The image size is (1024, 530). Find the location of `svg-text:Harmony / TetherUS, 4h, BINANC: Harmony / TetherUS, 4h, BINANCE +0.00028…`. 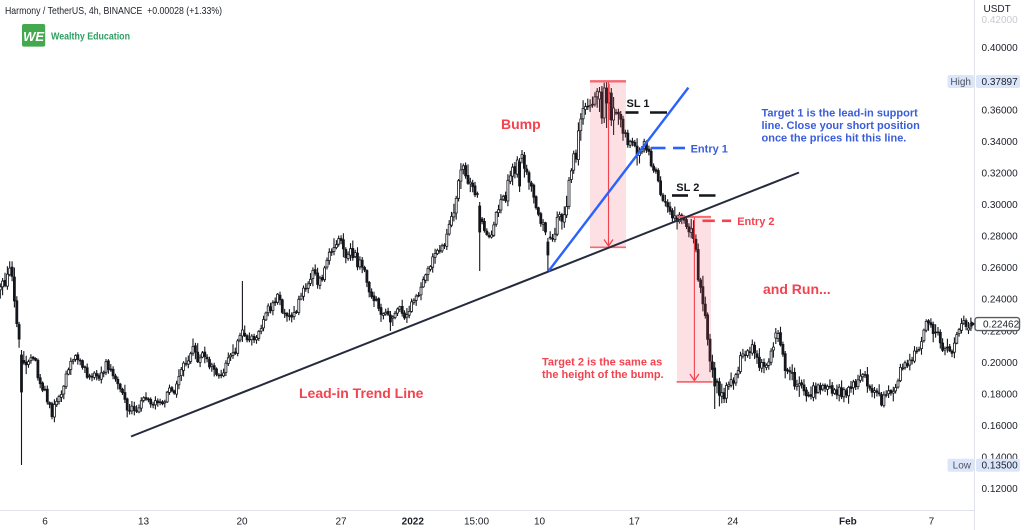

svg-text:Harmony / TetherUS, 4h, BINANC: Harmony / TetherUS, 4h, BINANCE +0.00028… is located at coordinates (113, 11).